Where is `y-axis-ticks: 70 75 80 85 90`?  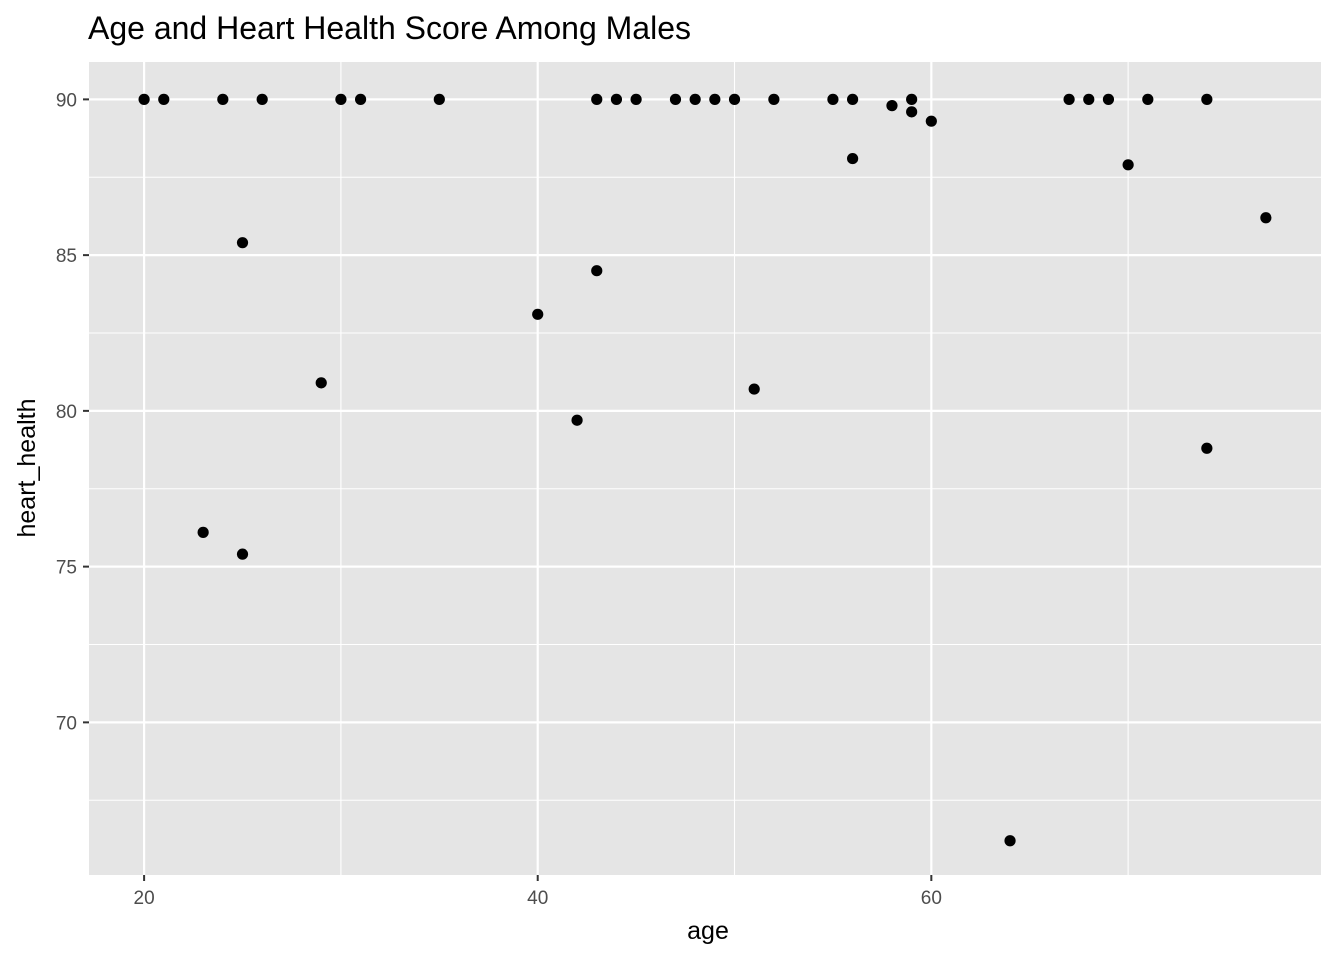 y-axis-ticks: 70 75 80 85 90 is located at coordinates (72, 412).